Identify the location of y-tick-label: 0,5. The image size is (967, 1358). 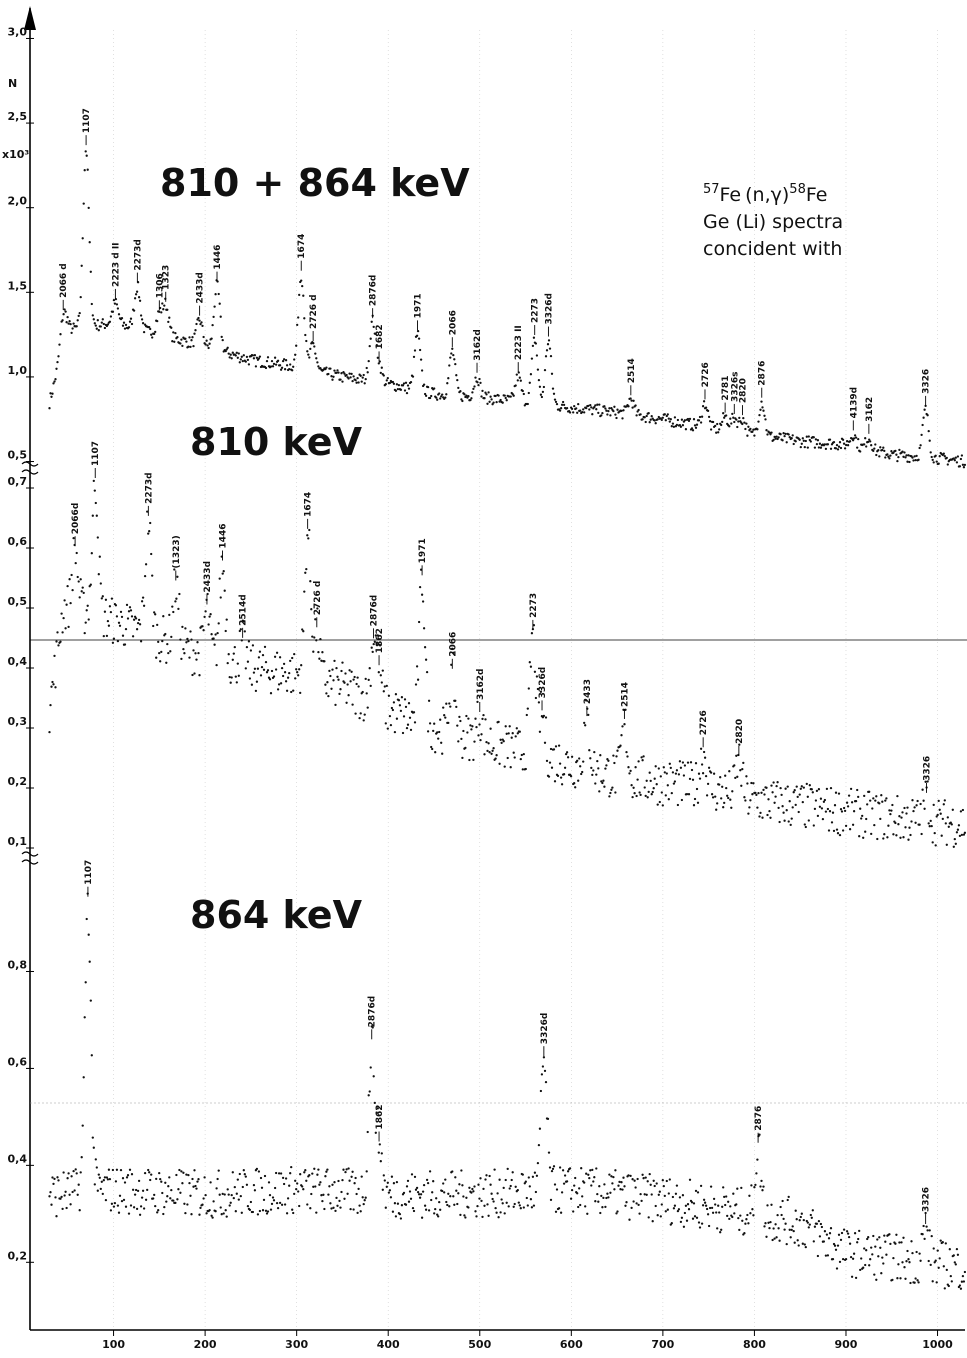
(18, 455).